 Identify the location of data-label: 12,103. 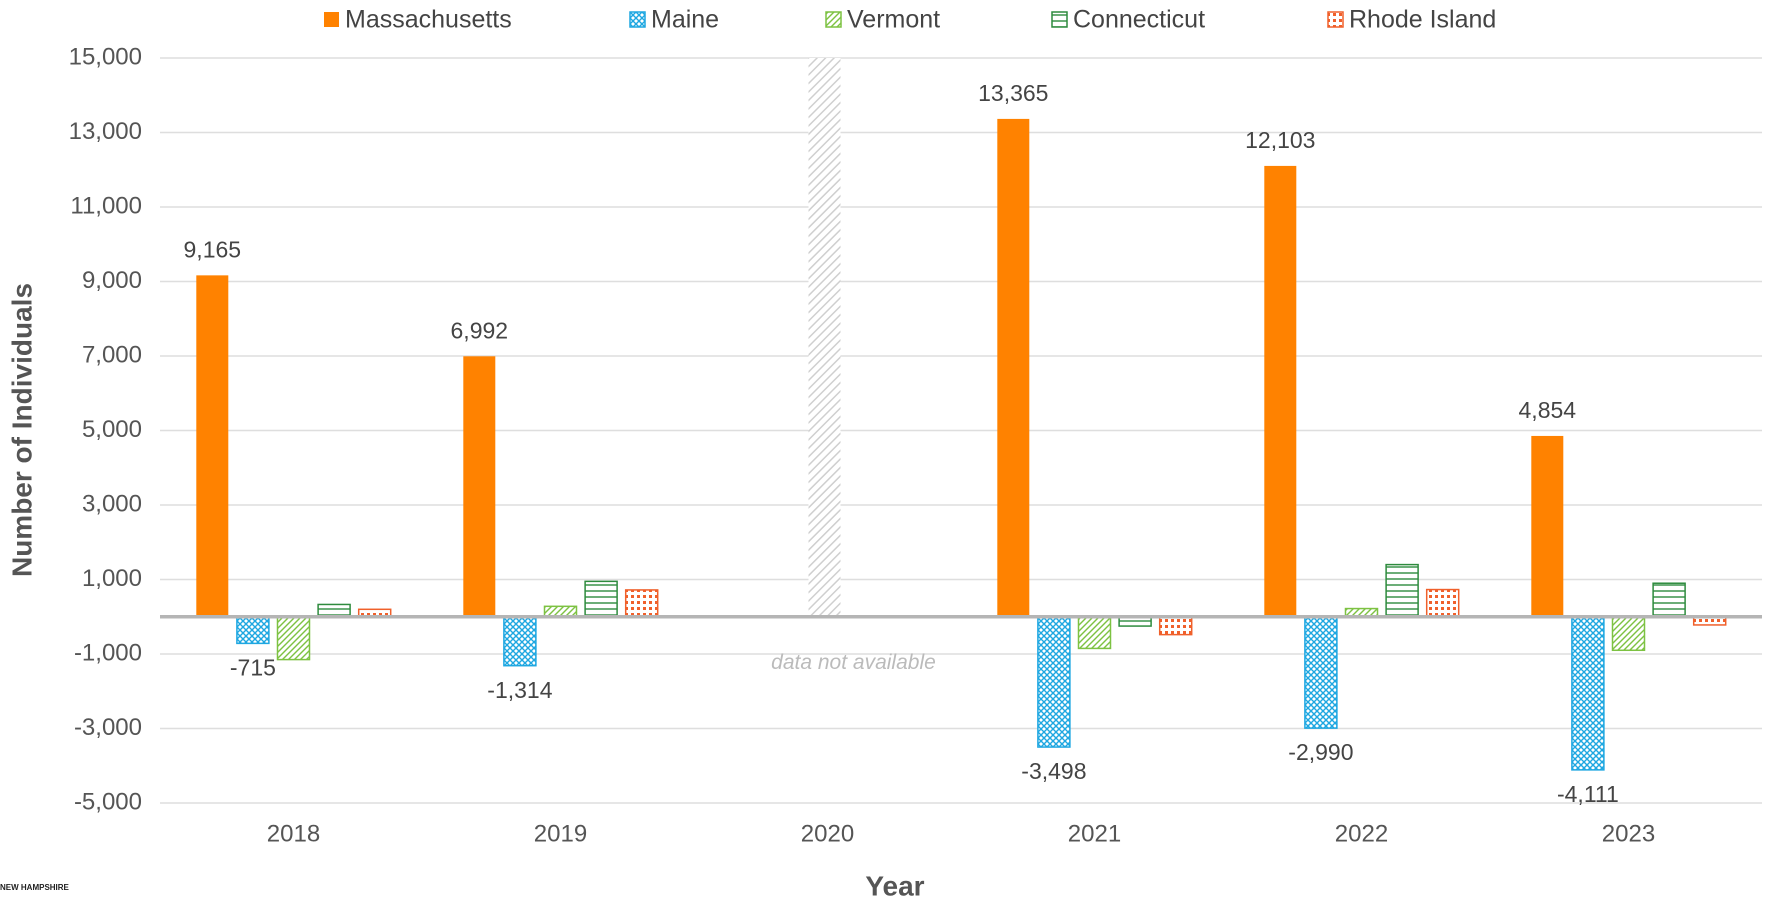
(1280, 140).